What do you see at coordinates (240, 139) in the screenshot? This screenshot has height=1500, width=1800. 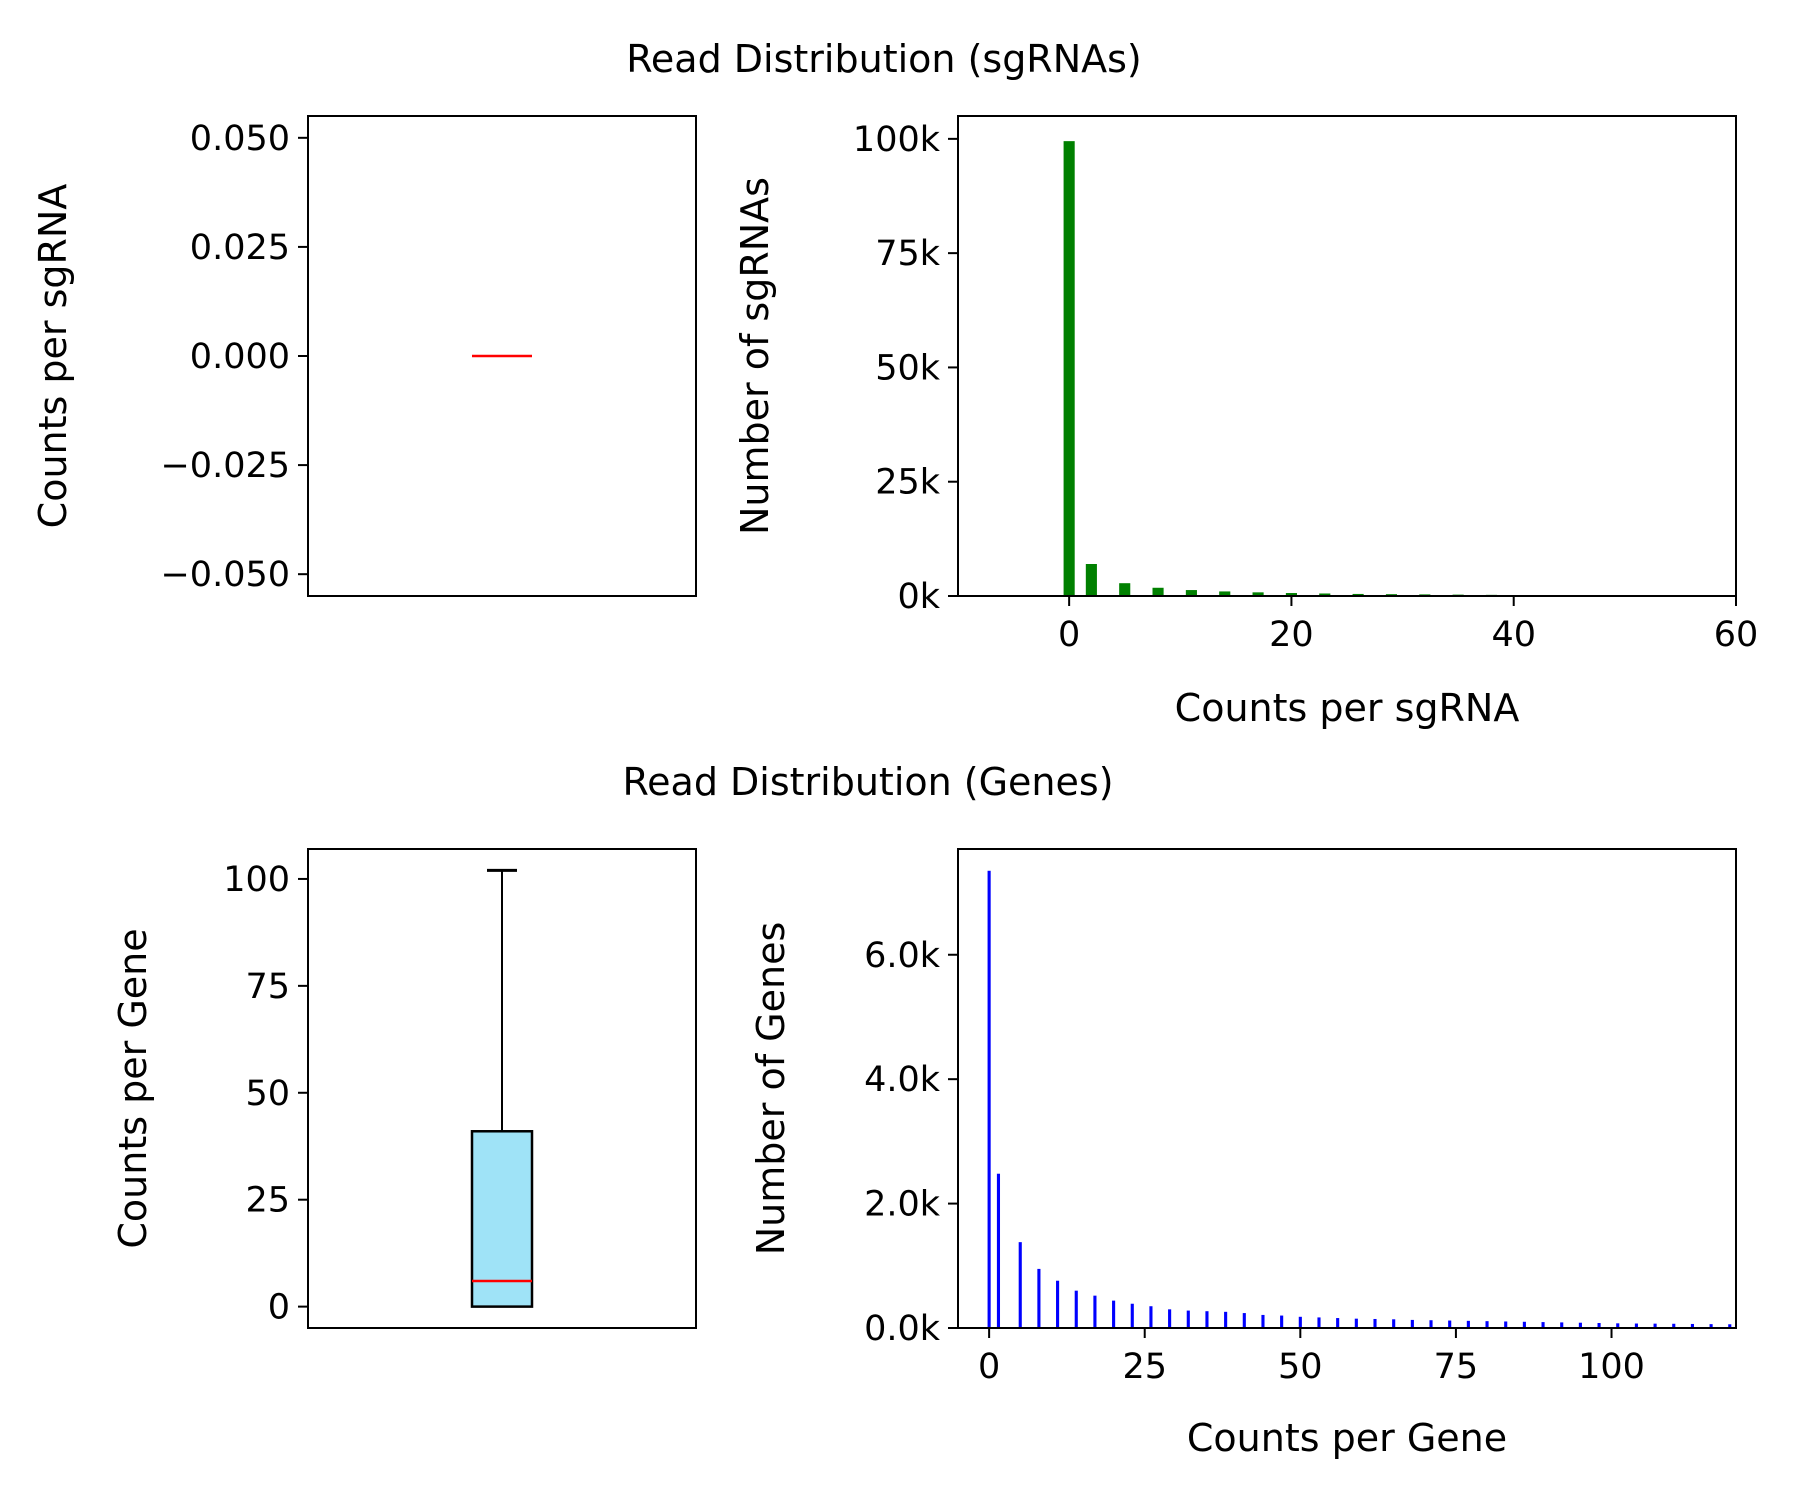 I see `sgrna-boxplot-ytick-label-0: 0.050` at bounding box center [240, 139].